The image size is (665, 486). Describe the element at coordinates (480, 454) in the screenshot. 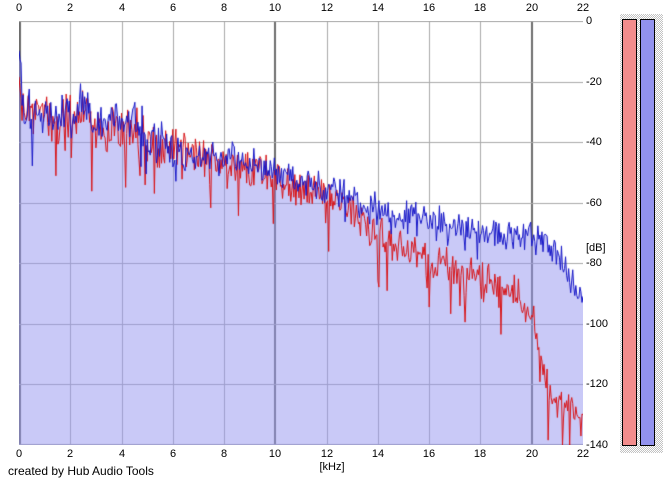

I see `x-tick-bottom-18: 18` at that location.